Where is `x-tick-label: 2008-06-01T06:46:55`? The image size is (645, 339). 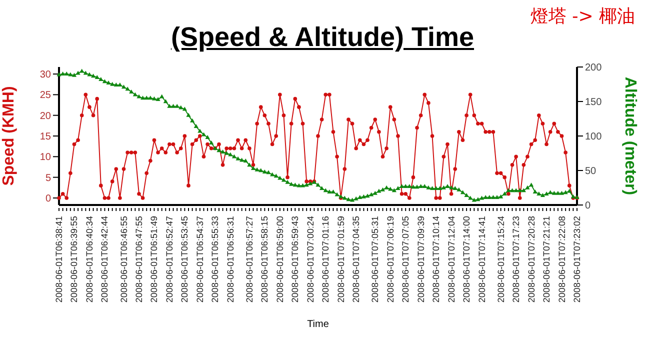 x-tick-label: 2008-06-01T06:46:55 is located at coordinates (123, 259).